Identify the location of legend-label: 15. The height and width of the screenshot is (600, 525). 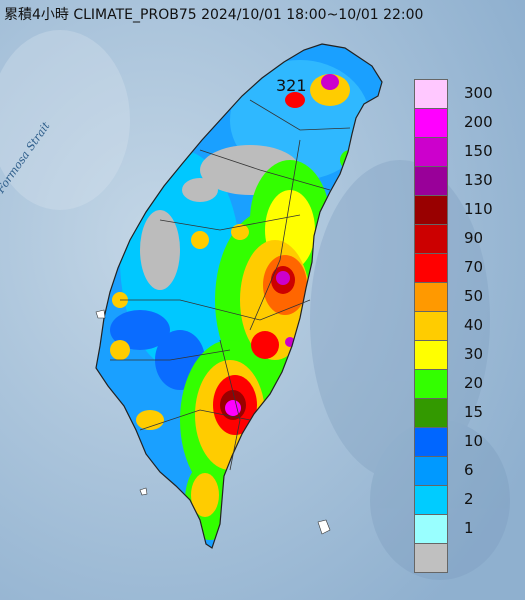
(474, 412).